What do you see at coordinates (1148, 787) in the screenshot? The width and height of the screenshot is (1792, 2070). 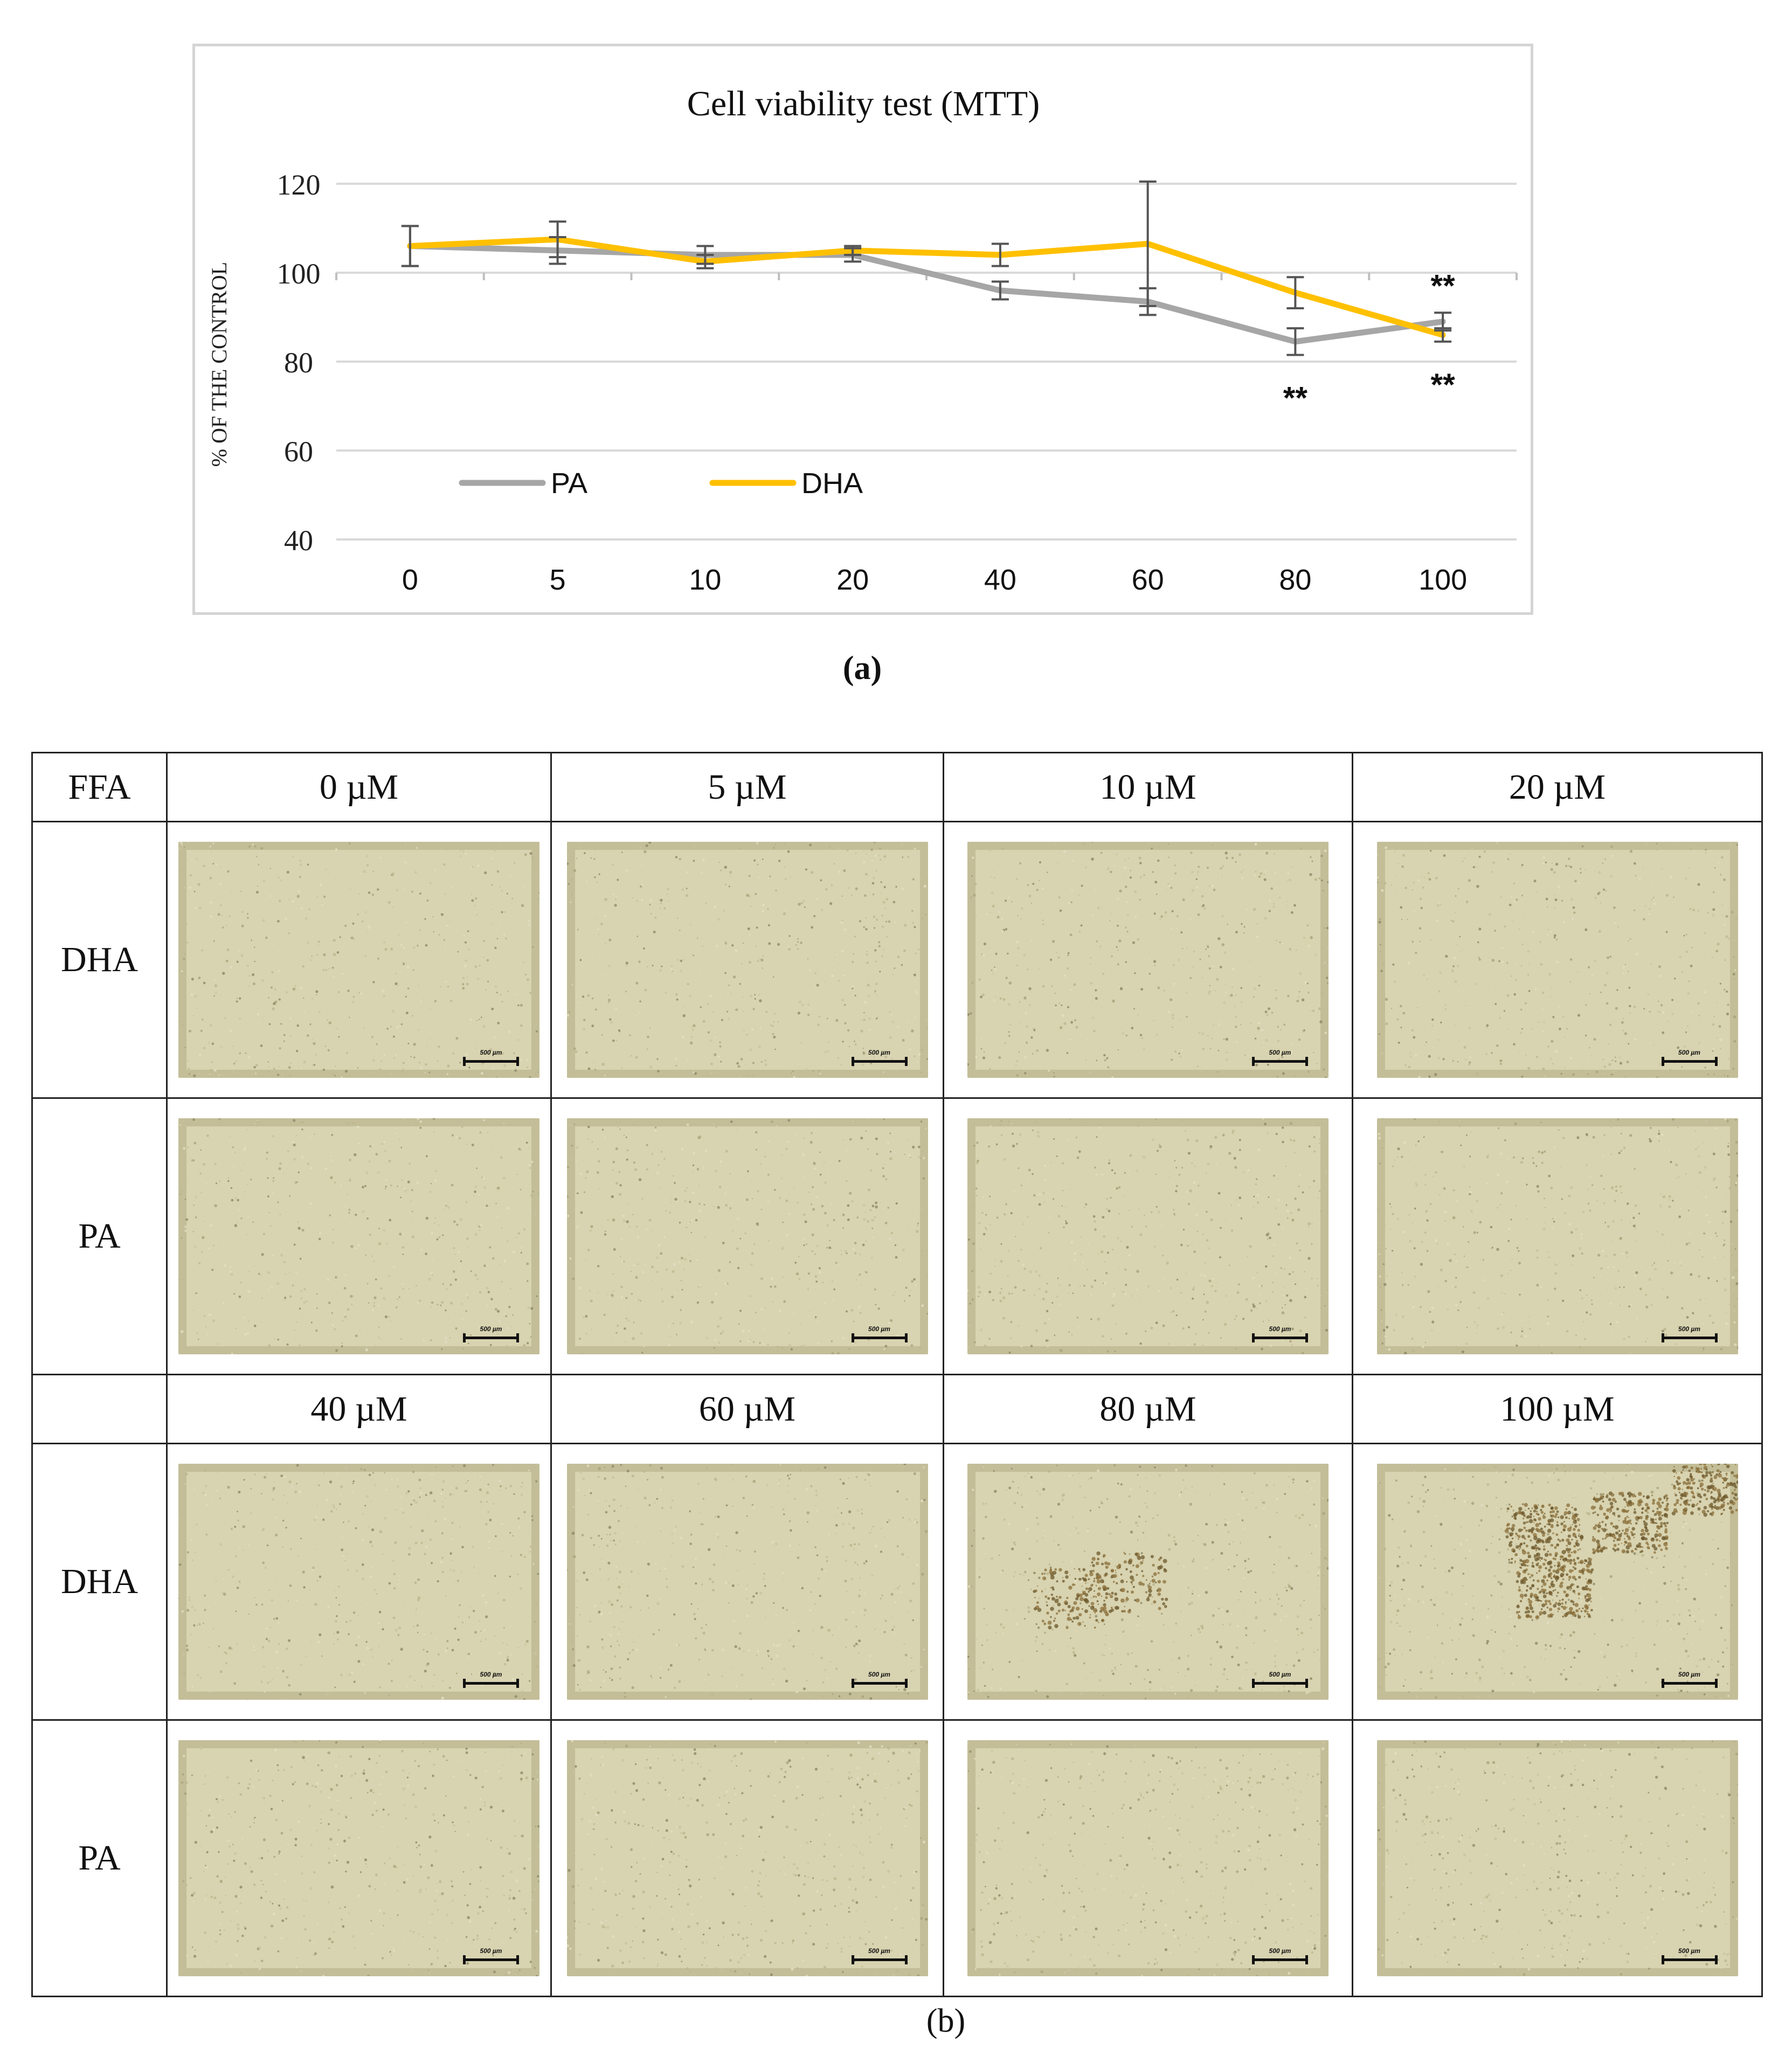 I see `conc-header: 10 µM` at bounding box center [1148, 787].